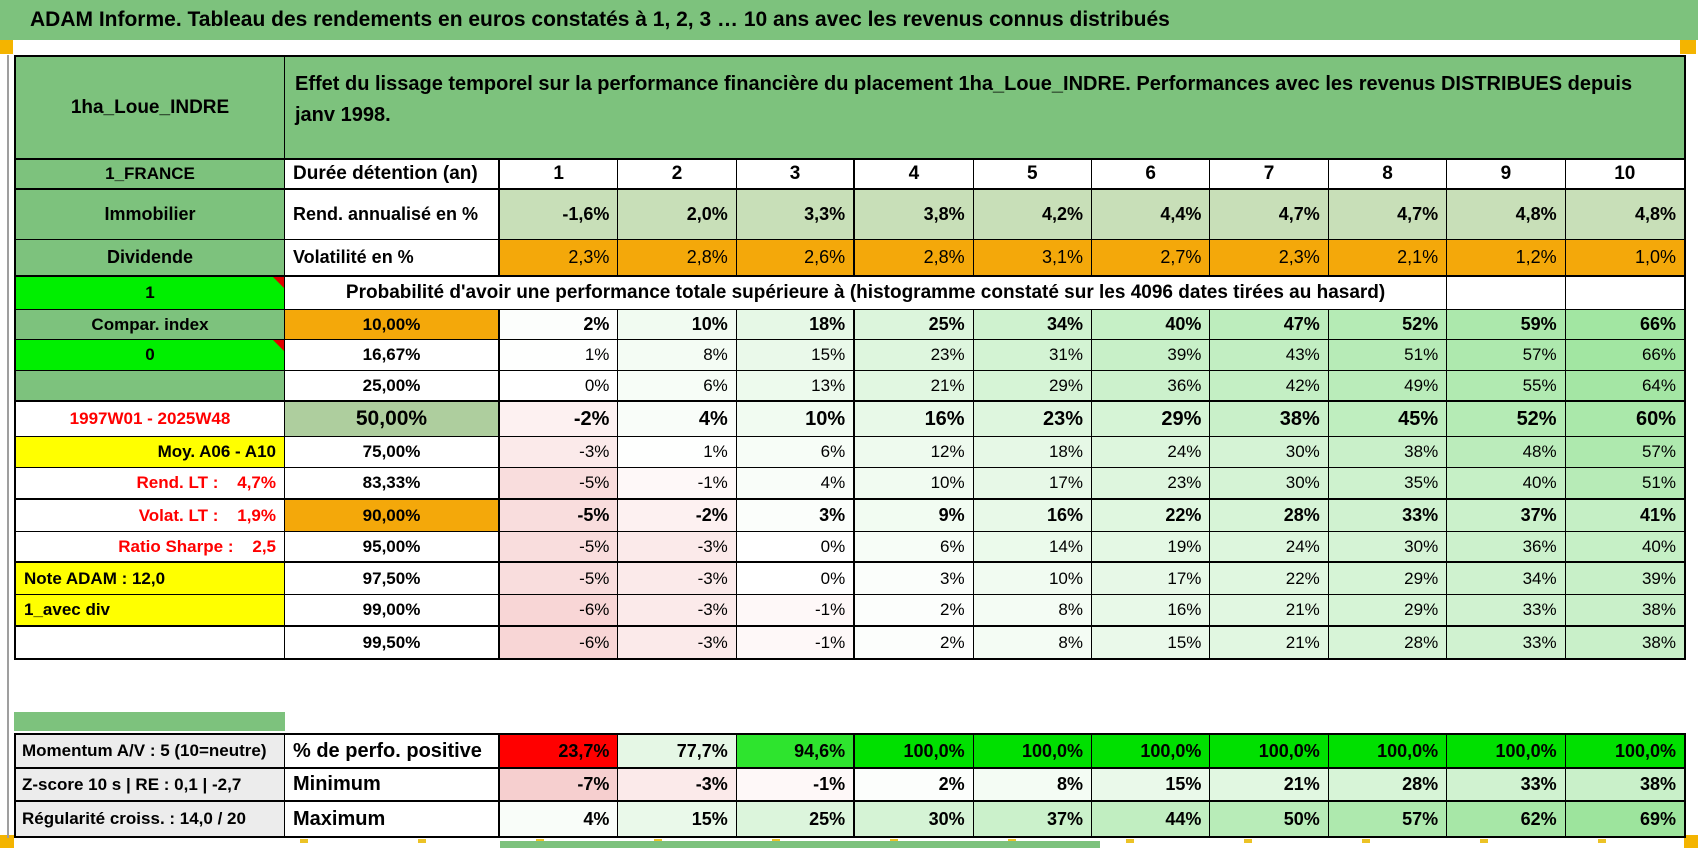  What do you see at coordinates (1269, 819) in the screenshot?
I see `value-cell: 50%` at bounding box center [1269, 819].